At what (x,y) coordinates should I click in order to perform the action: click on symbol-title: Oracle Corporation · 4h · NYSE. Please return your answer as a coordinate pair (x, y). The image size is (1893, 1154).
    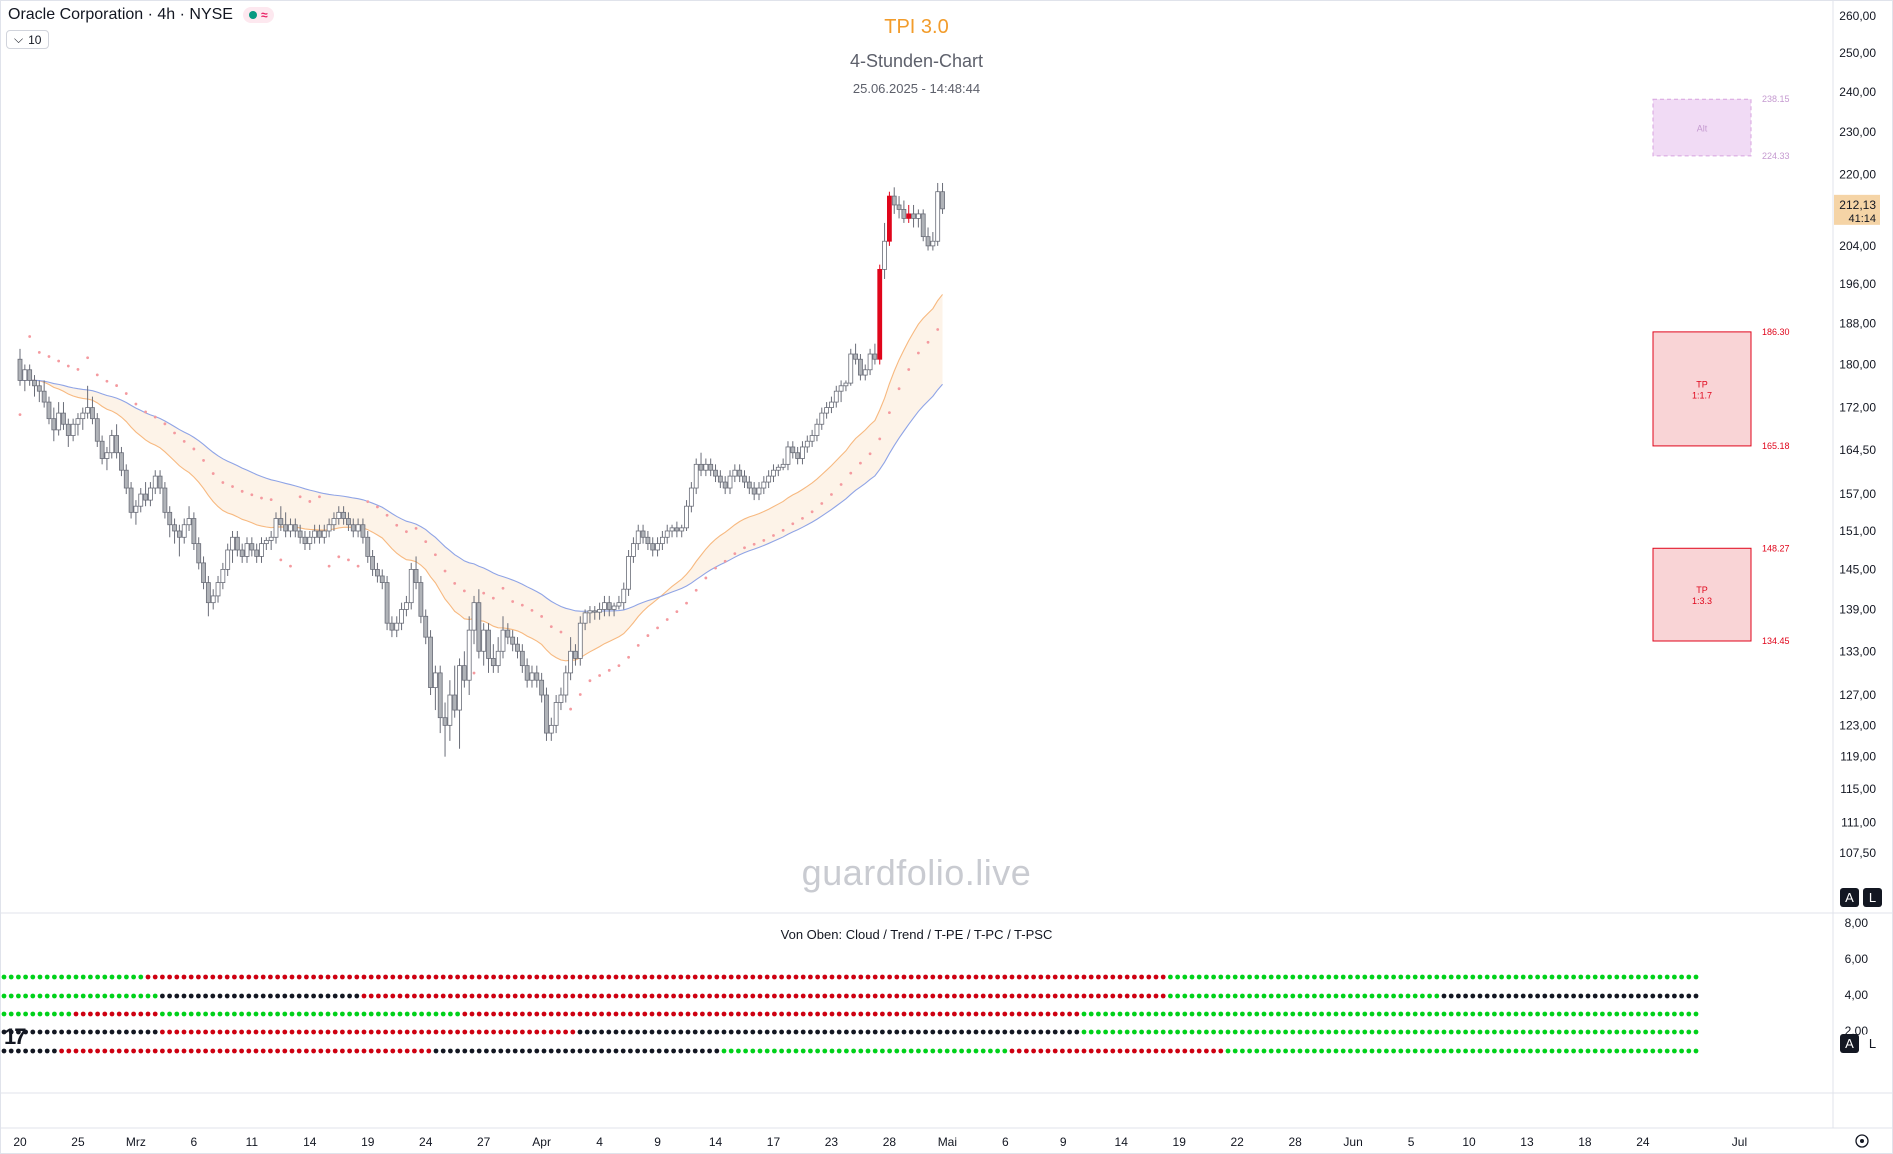
    Looking at the image, I should click on (120, 14).